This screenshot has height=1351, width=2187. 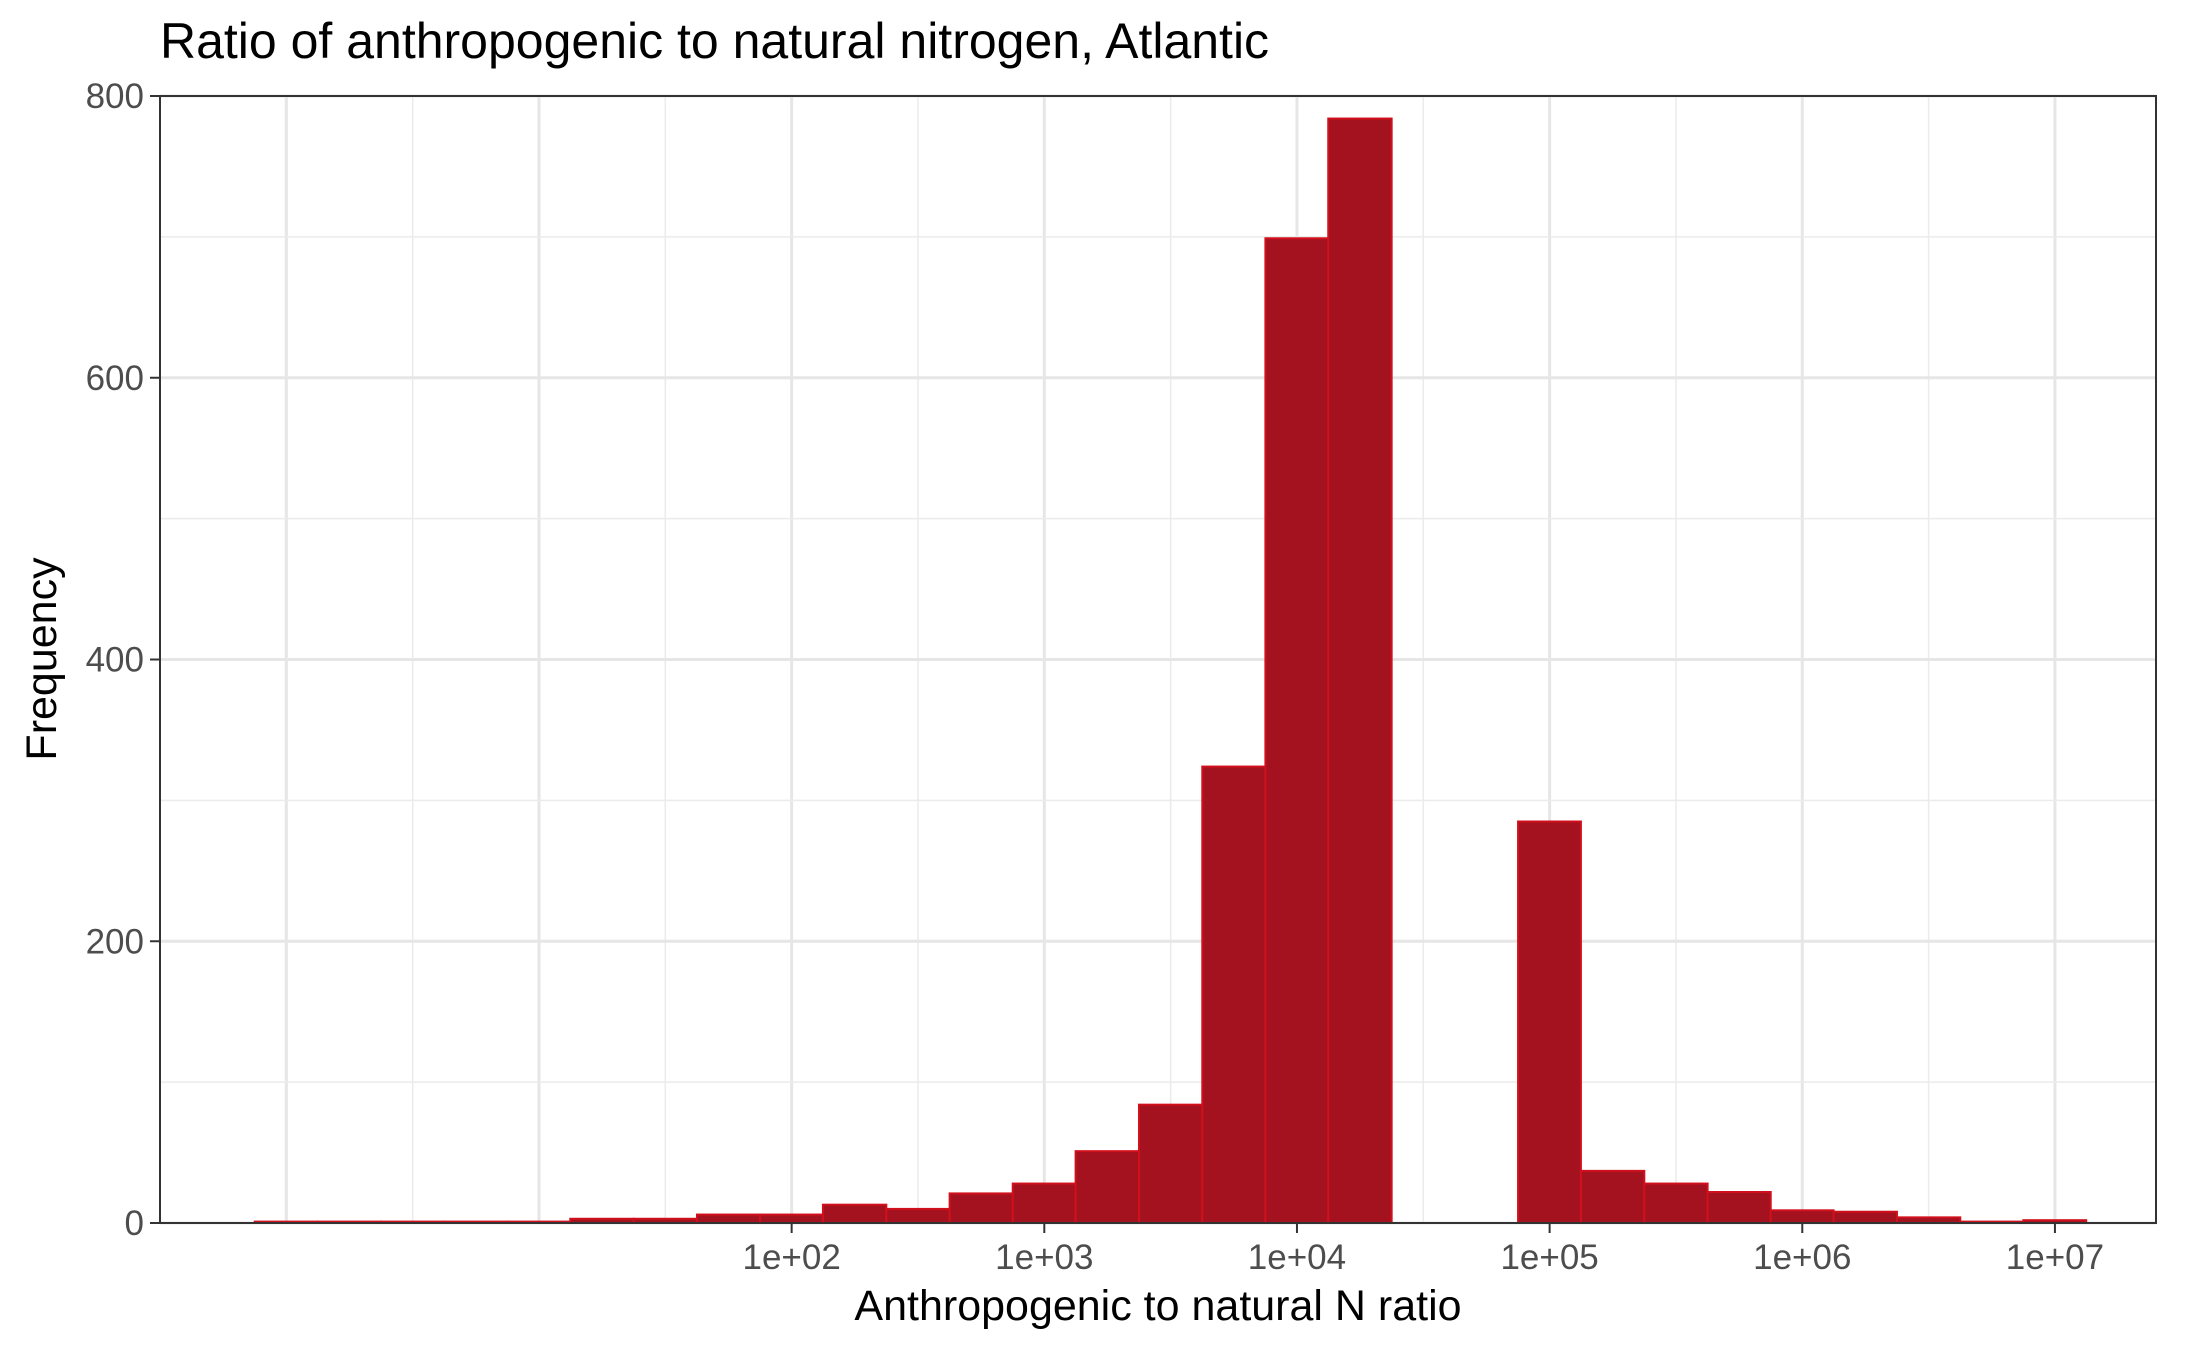 What do you see at coordinates (791, 1257) in the screenshot?
I see `x-tick-label: 1e+02` at bounding box center [791, 1257].